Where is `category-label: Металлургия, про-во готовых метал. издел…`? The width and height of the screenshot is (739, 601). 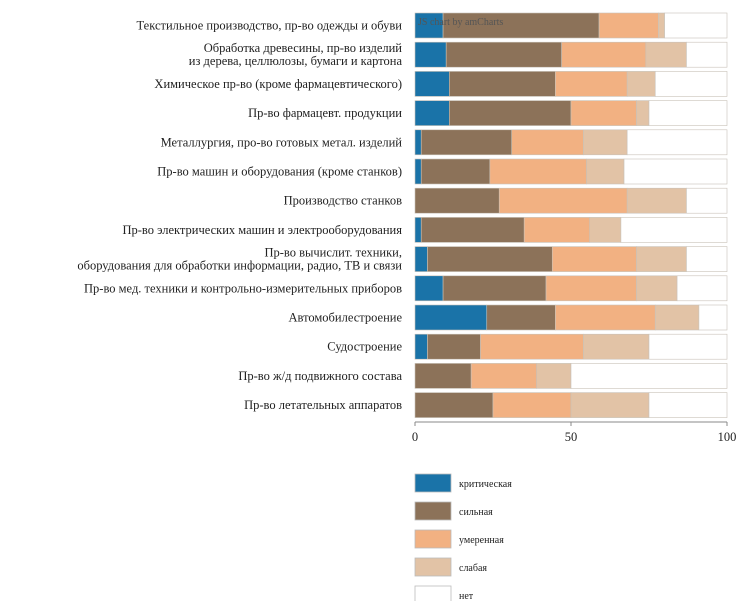
category-label: Металлургия, про-во готовых метал. издел… is located at coordinates (282, 142).